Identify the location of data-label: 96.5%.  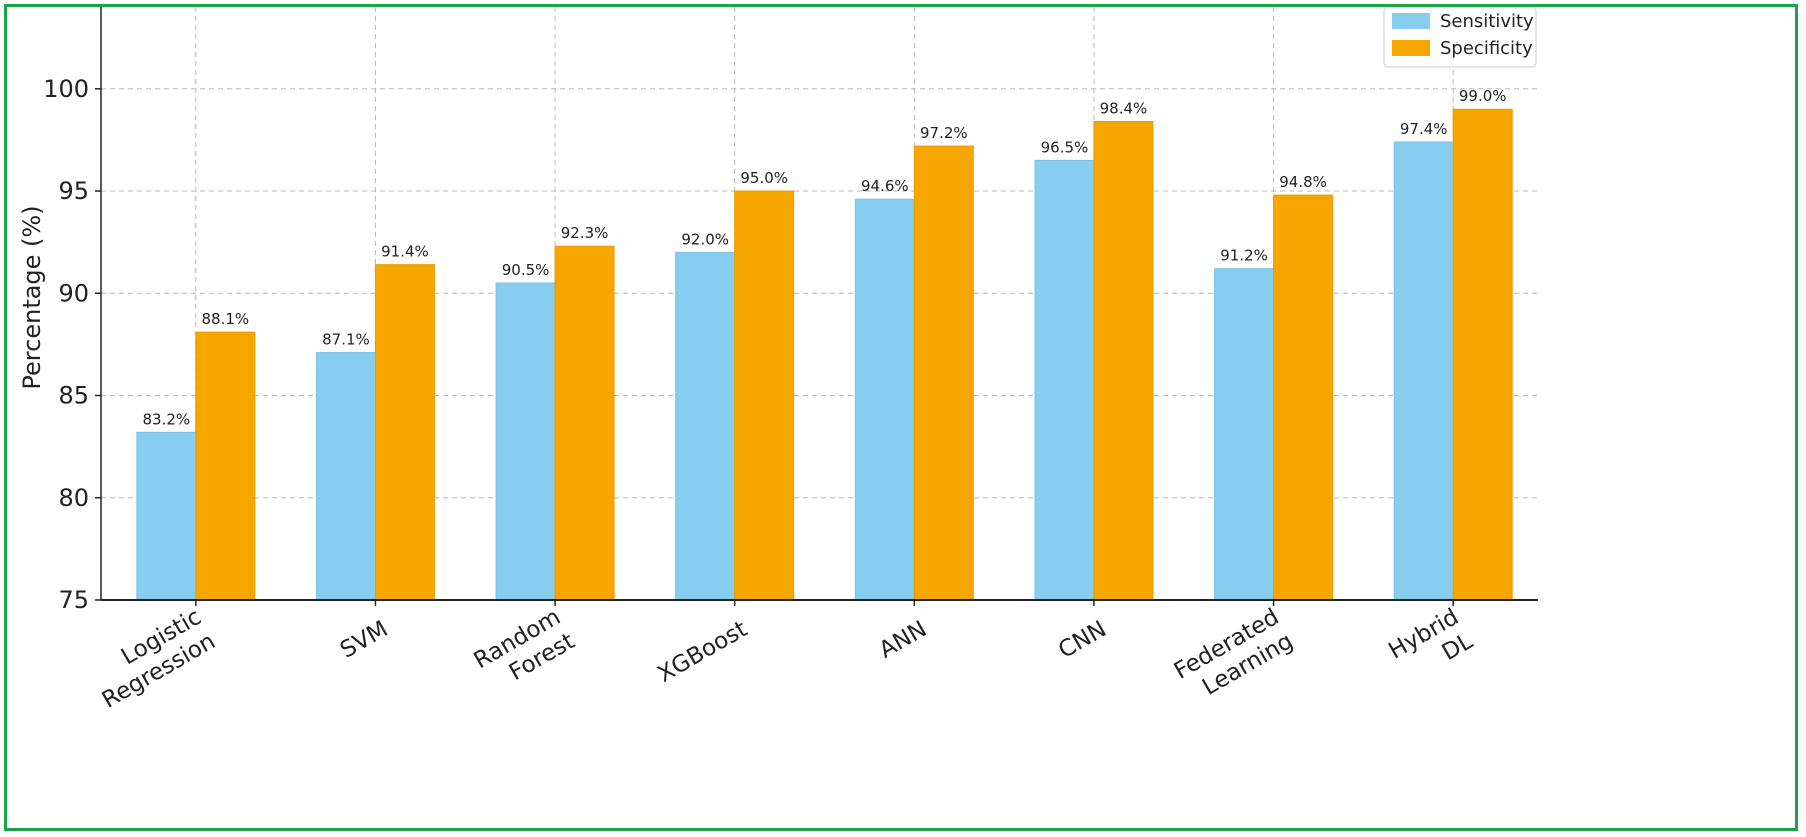
(1065, 147).